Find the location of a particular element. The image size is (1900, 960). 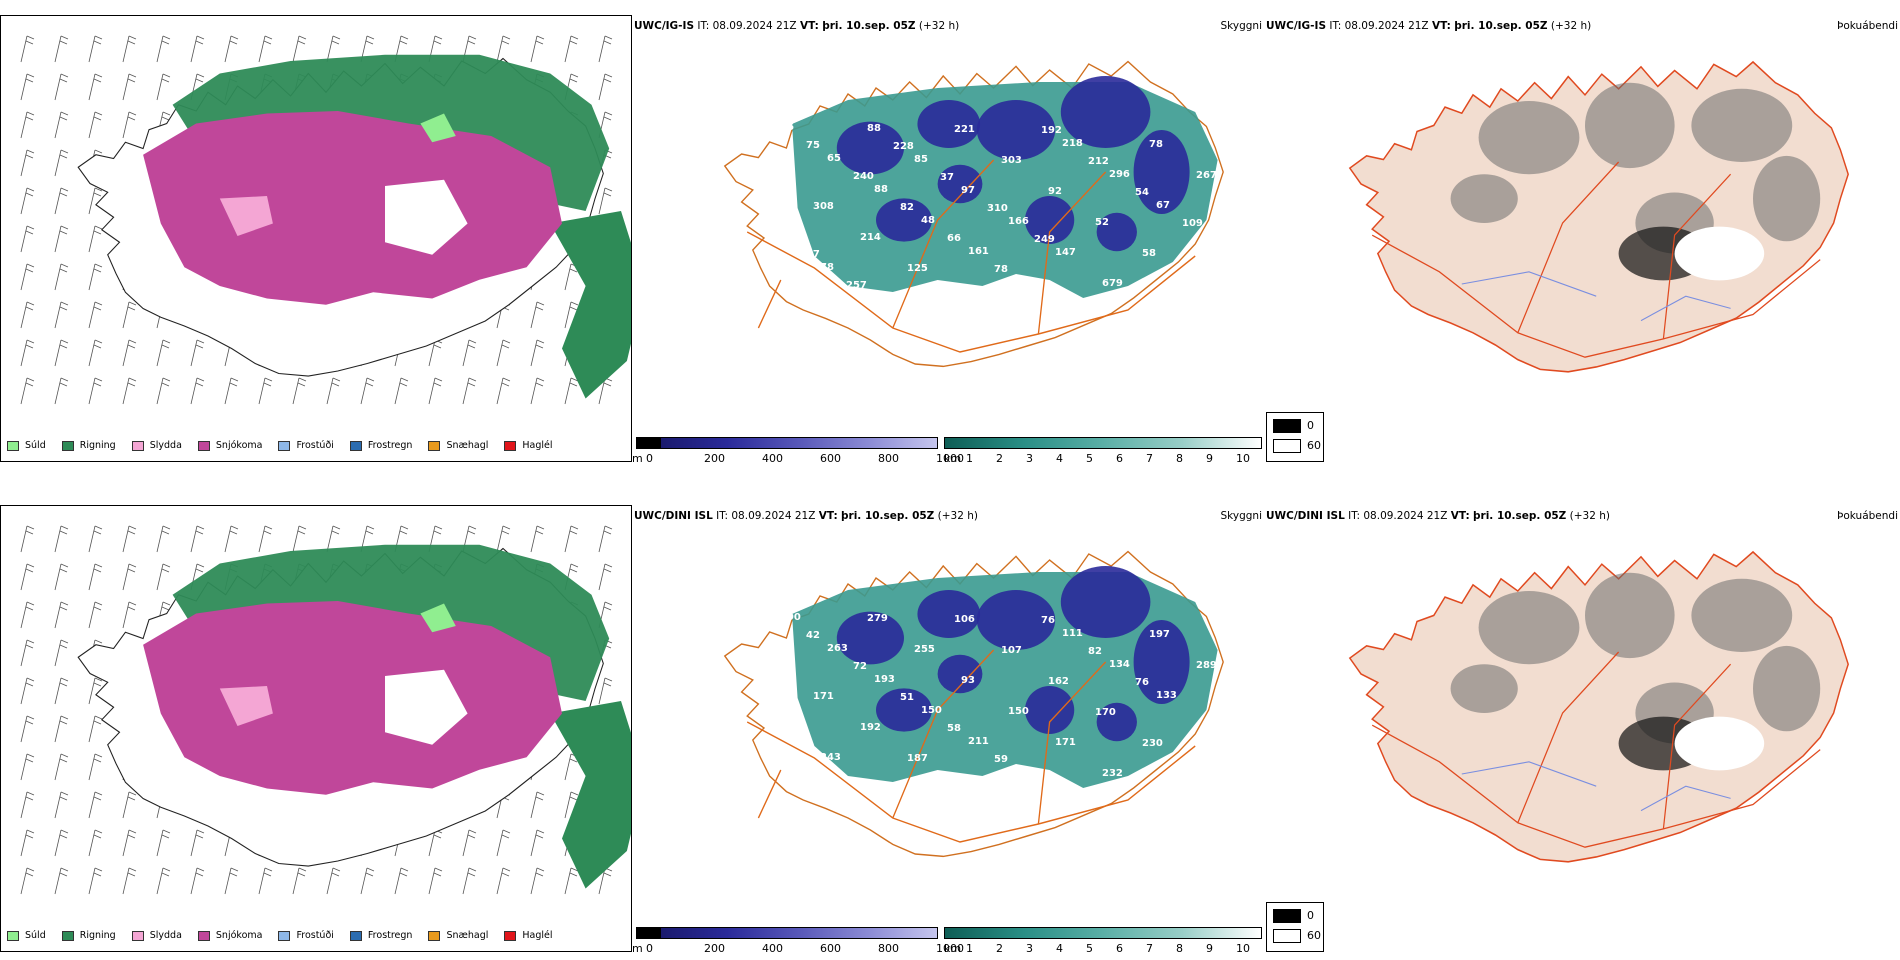

visibility-value: 161 is located at coordinates (978, 251).